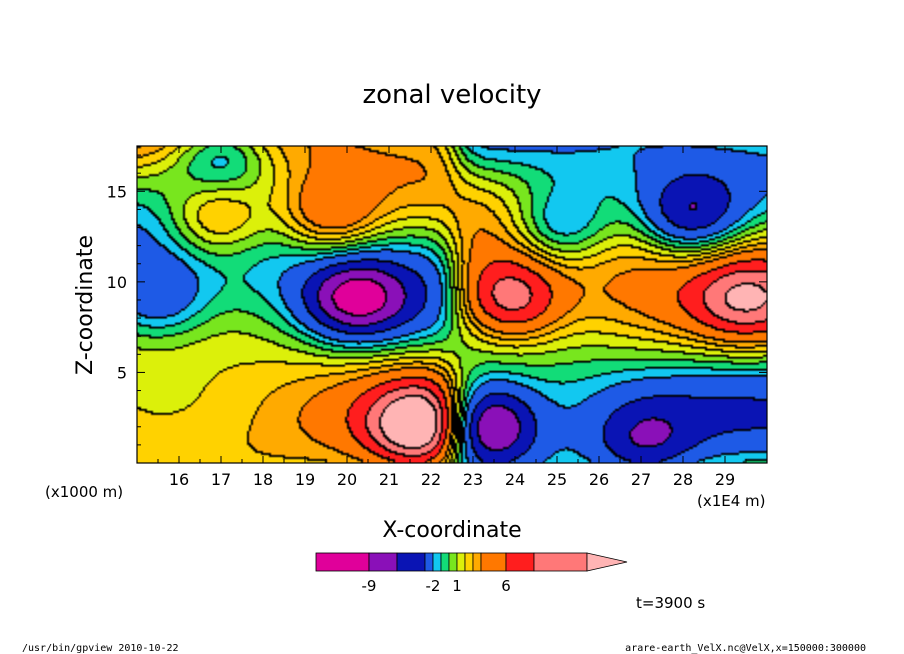 The width and height of the screenshot is (904, 654). I want to click on x-tick-label: 27, so click(641, 479).